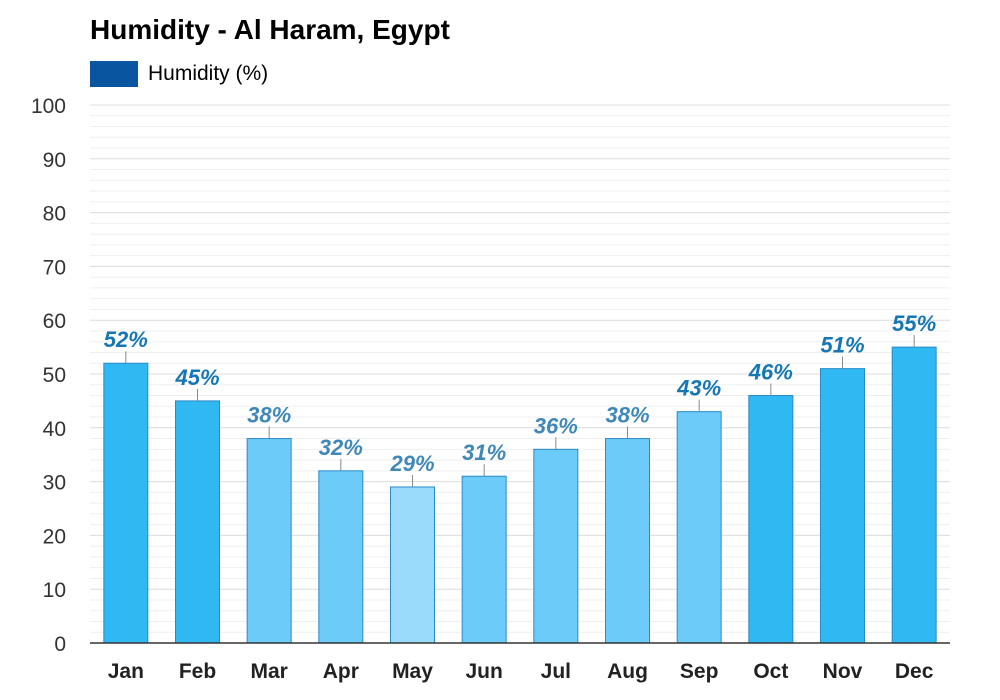 The height and width of the screenshot is (700, 1000). What do you see at coordinates (341, 557) in the screenshot?
I see `bar-apr` at bounding box center [341, 557].